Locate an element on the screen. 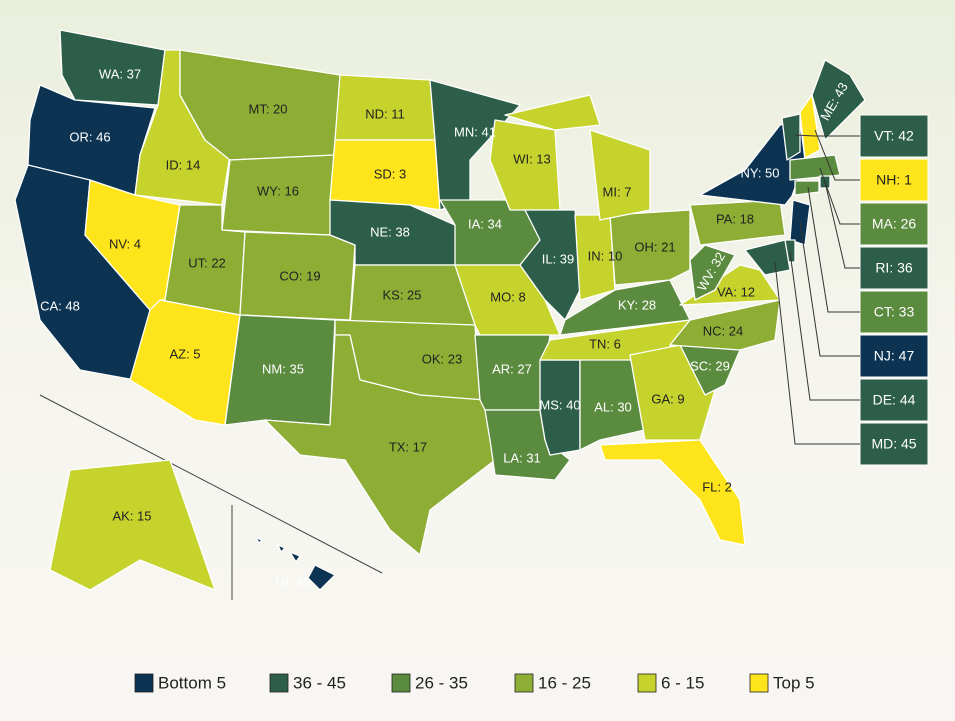  legend-label: Bottom 5 is located at coordinates (192, 682).